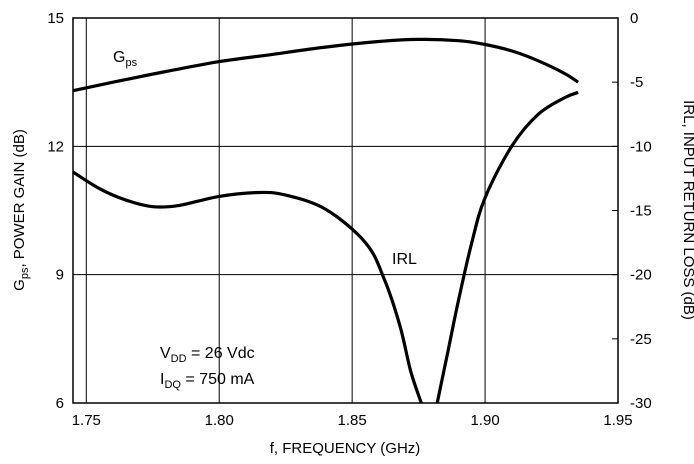  Describe the element at coordinates (131, 63) in the screenshot. I see `series-label-gps-sub: ps` at that location.